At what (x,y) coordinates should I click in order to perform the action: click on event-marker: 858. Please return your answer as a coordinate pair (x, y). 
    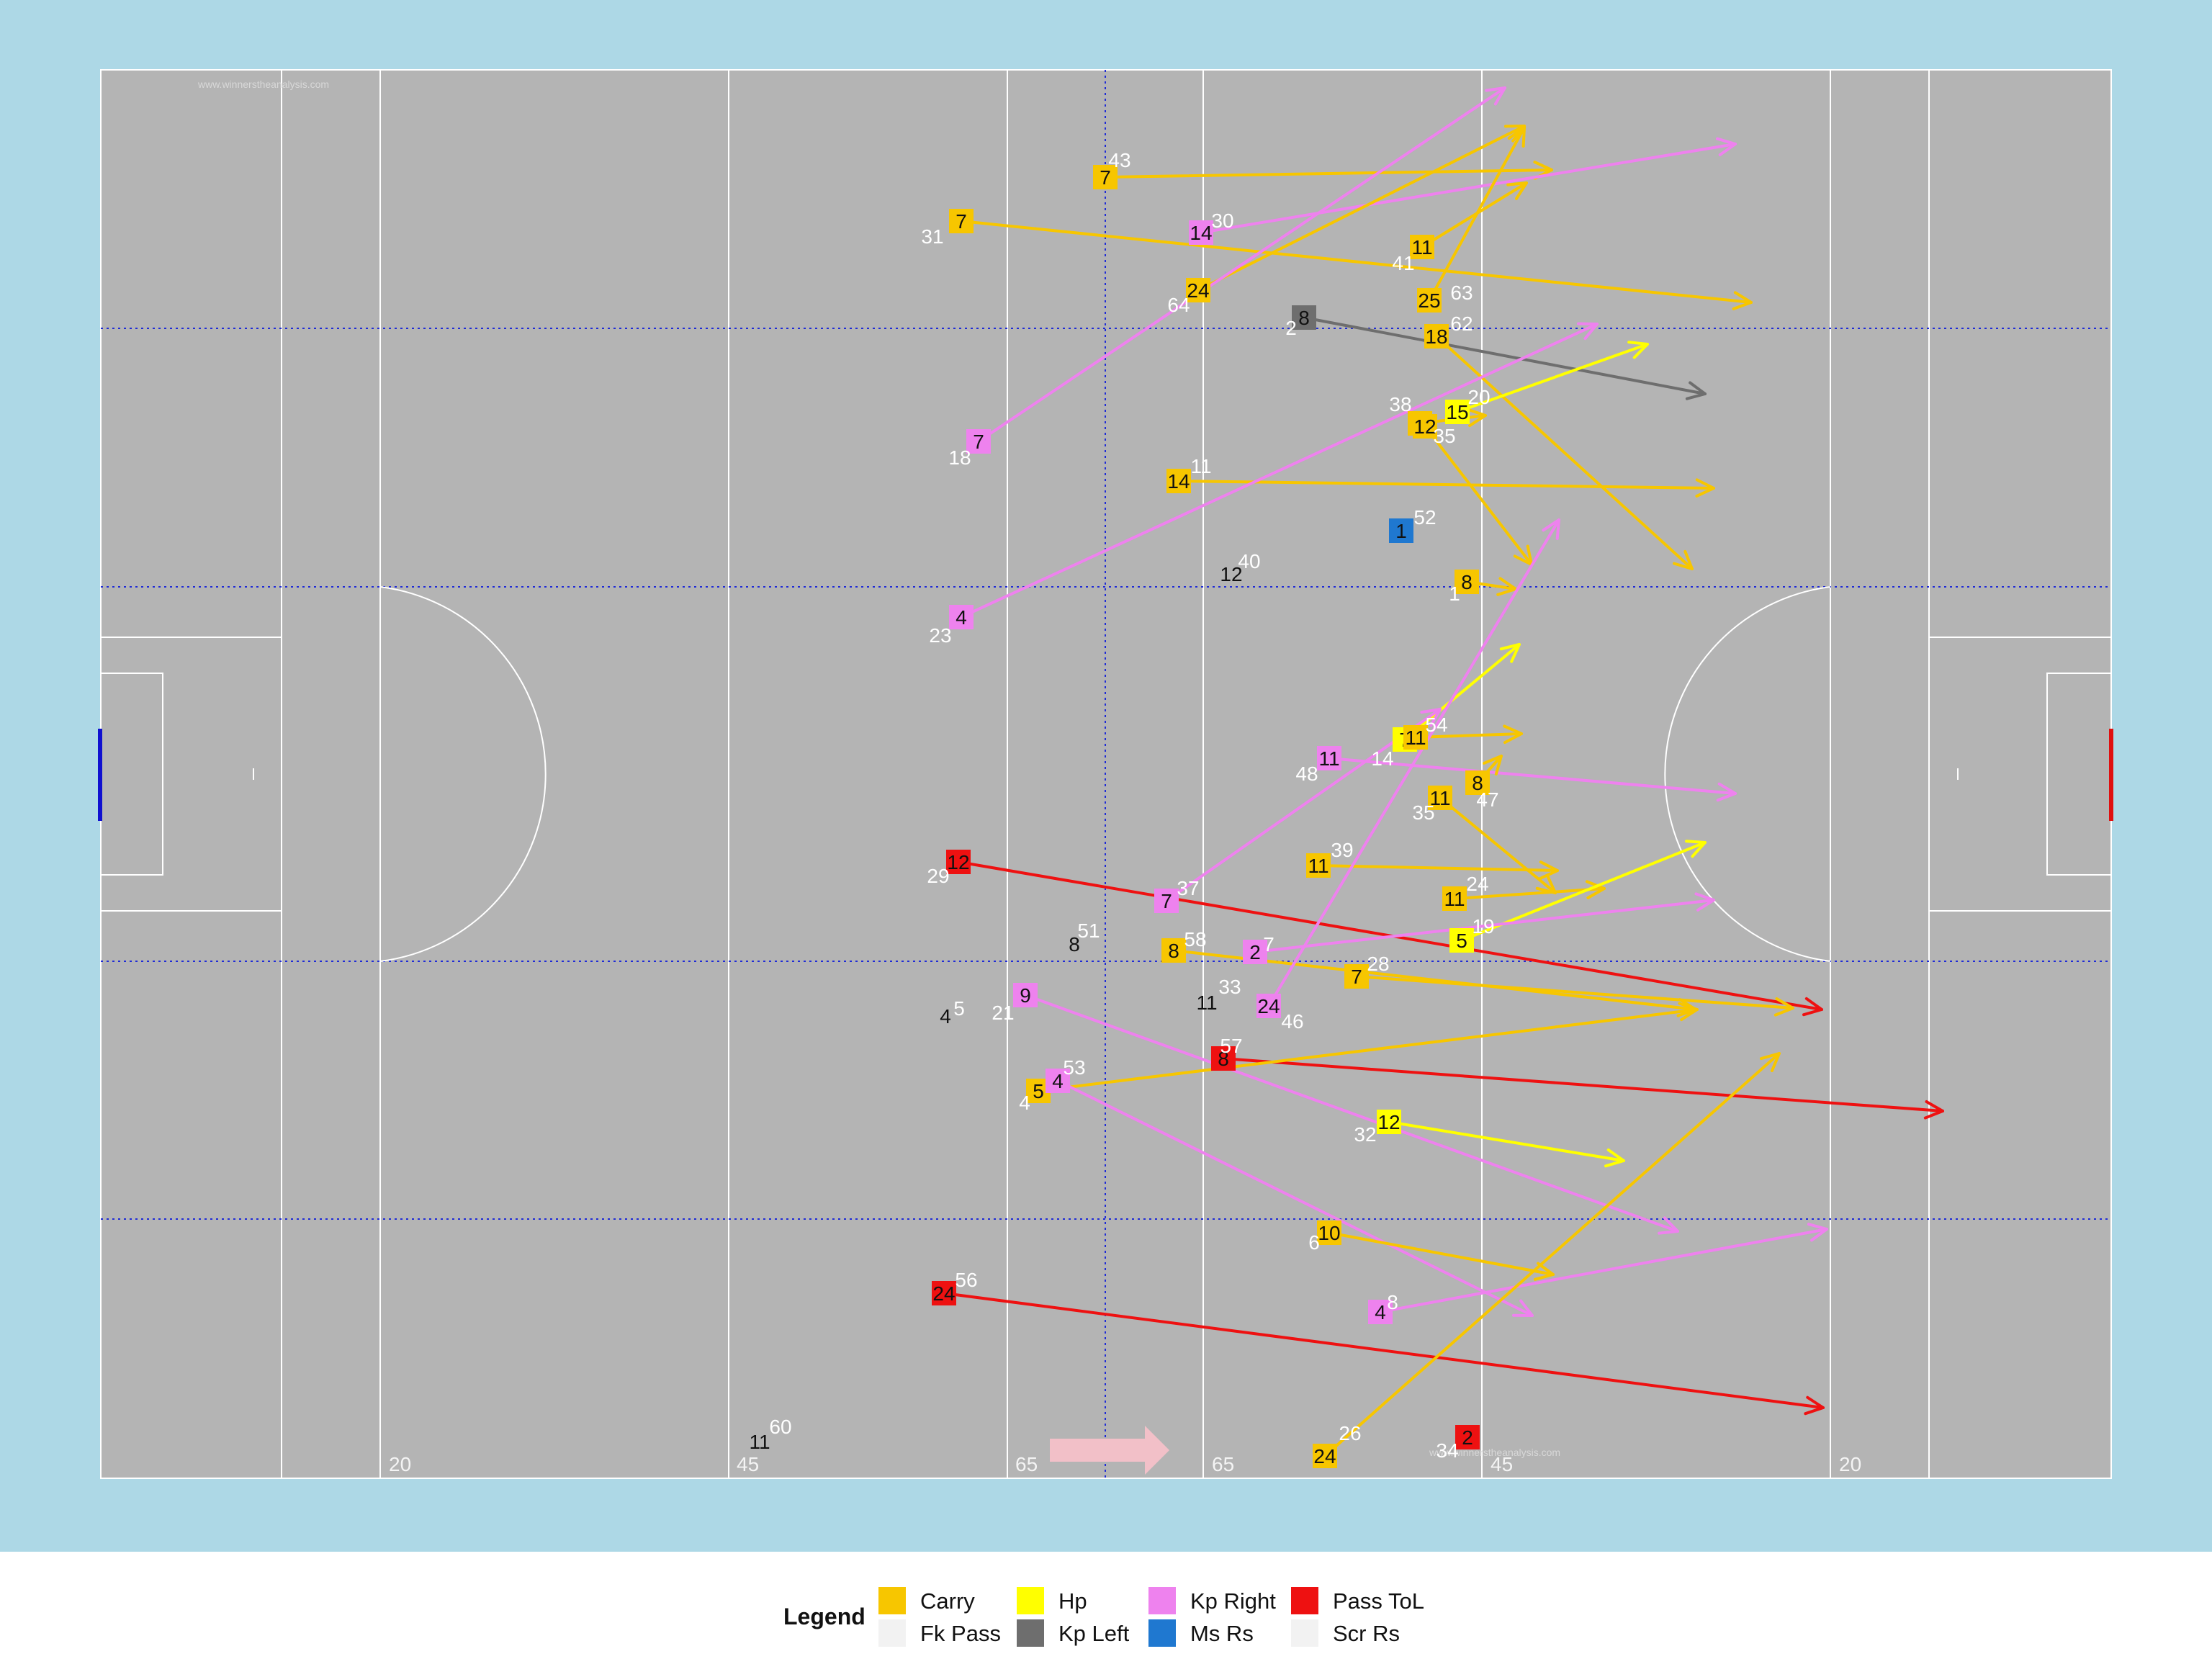
    Looking at the image, I should click on (1184, 946).